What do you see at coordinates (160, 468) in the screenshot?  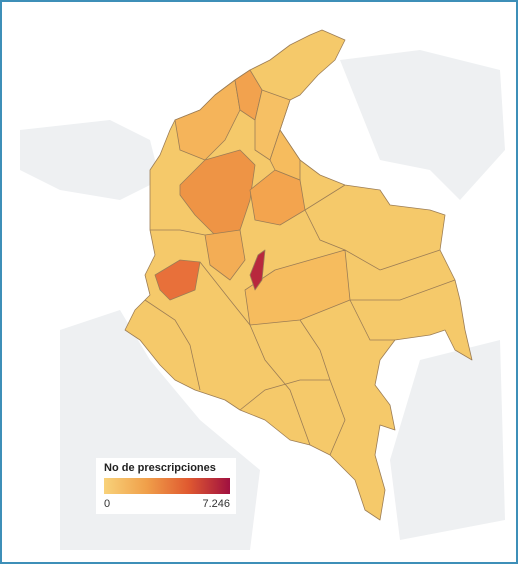 I see `legend-title: No de prescripciones` at bounding box center [160, 468].